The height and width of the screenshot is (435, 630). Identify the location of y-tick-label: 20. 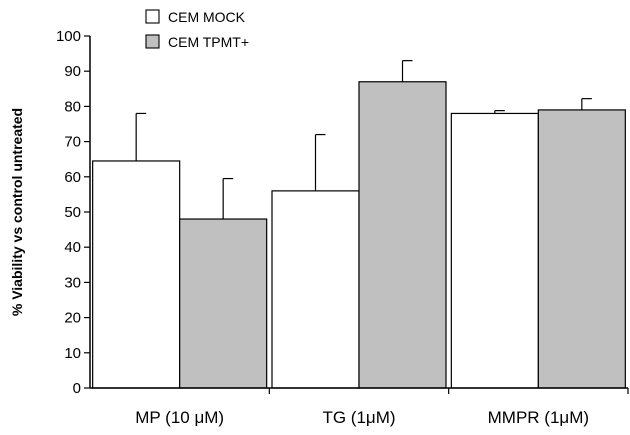
(72, 318).